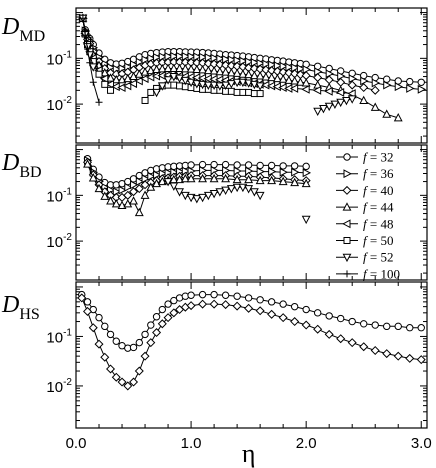  What do you see at coordinates (306, 443) in the screenshot?
I see `x-tick-label: 2.0` at bounding box center [306, 443].